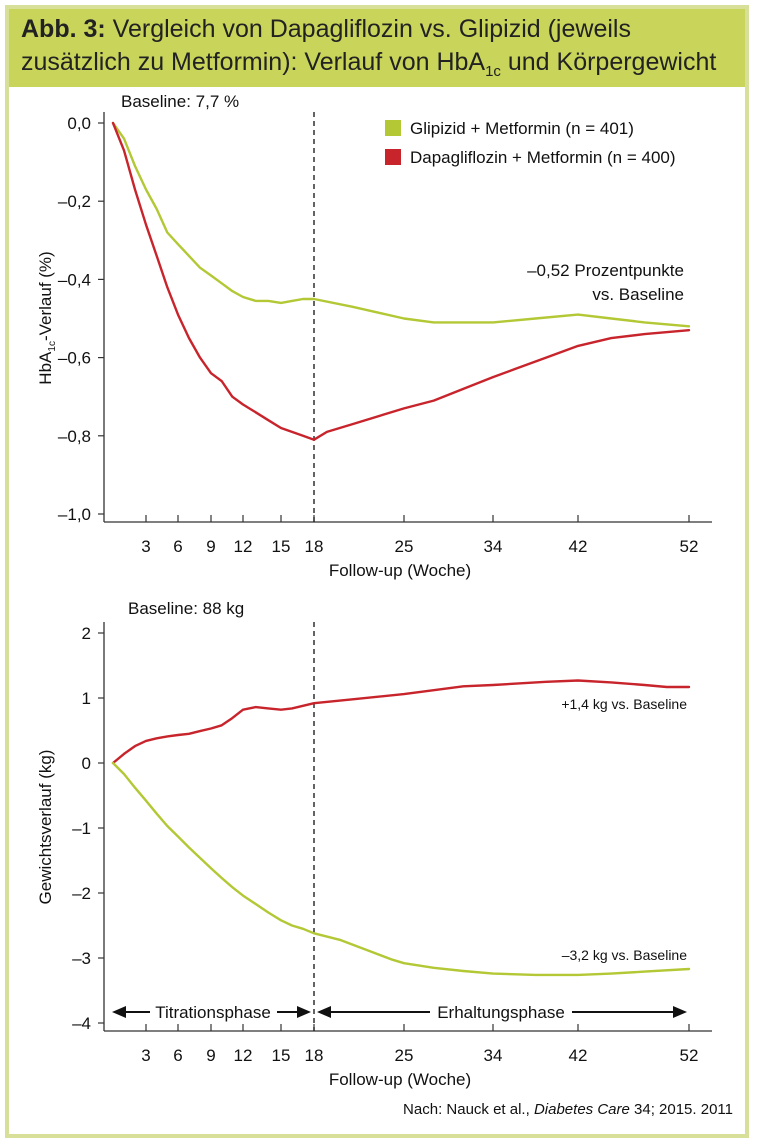 Image resolution: width=758 pixels, height=1147 pixels. Describe the element at coordinates (45, 296) in the screenshot. I see `y-label-rest: -Verlauf (%)` at that location.